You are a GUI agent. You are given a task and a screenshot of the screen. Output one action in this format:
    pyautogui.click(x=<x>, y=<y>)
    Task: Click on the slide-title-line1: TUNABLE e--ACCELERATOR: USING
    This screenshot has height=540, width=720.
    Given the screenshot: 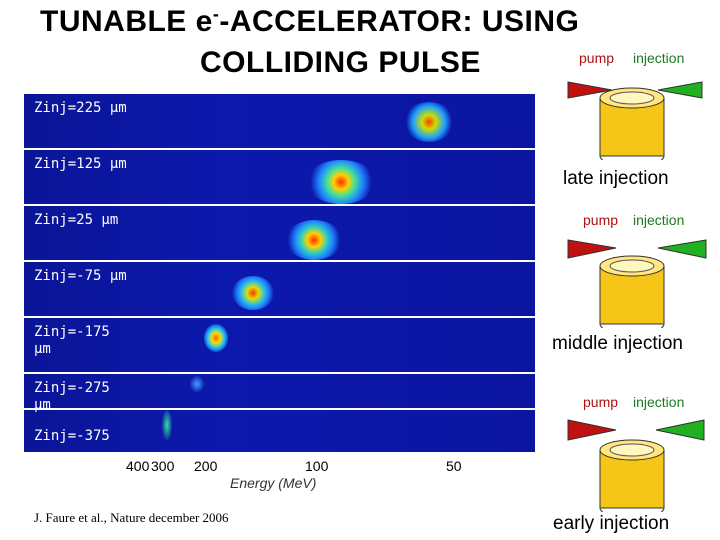 What is the action you would take?
    pyautogui.click(x=310, y=21)
    